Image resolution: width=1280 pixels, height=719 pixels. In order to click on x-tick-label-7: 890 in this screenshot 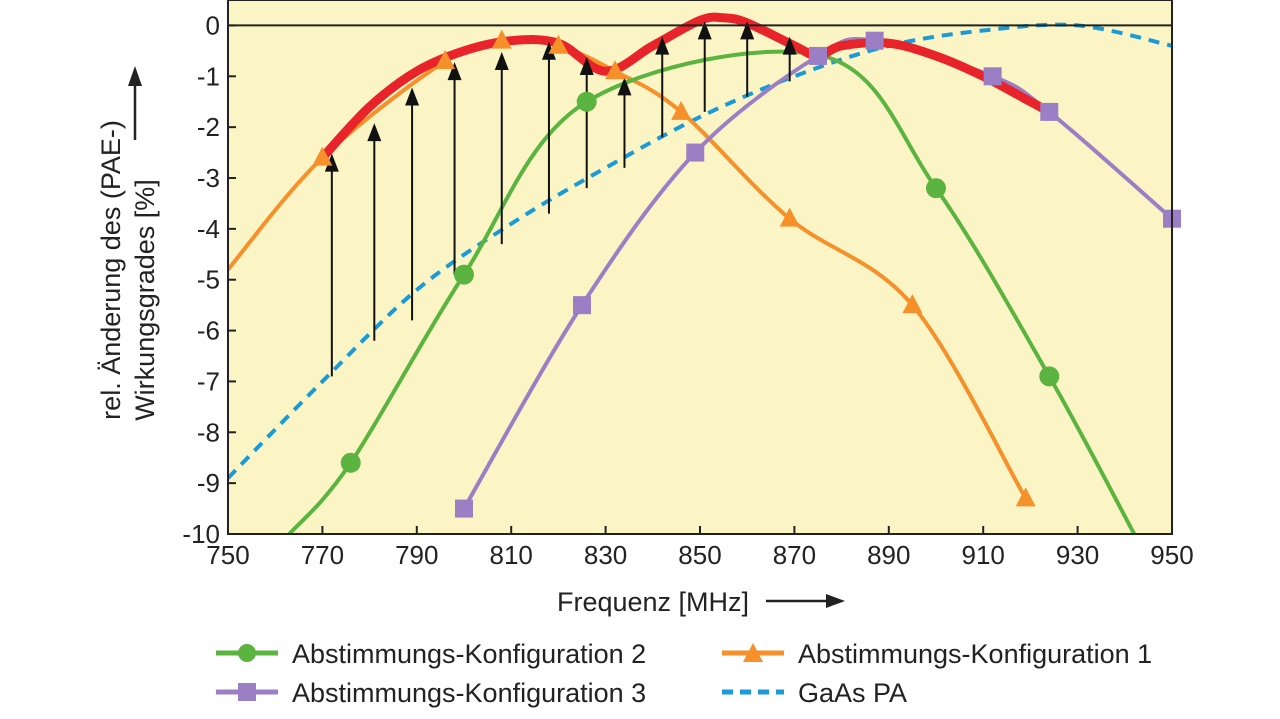, I will do `click(888, 555)`.